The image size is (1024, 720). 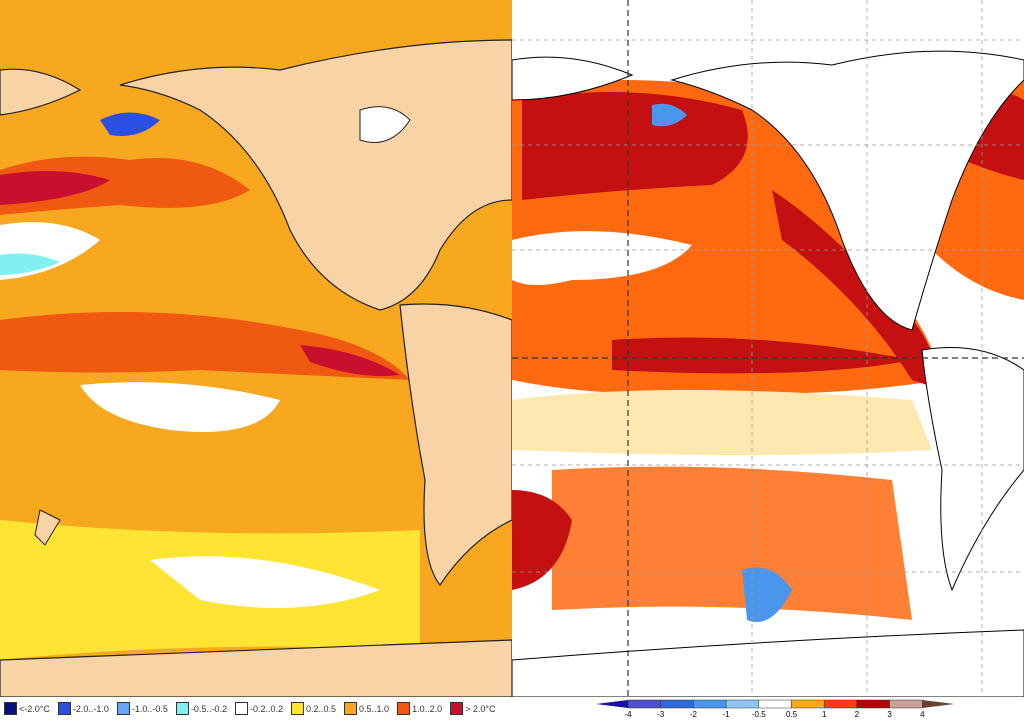 I want to click on legend-item: -0.2..0.2, so click(x=258, y=708).